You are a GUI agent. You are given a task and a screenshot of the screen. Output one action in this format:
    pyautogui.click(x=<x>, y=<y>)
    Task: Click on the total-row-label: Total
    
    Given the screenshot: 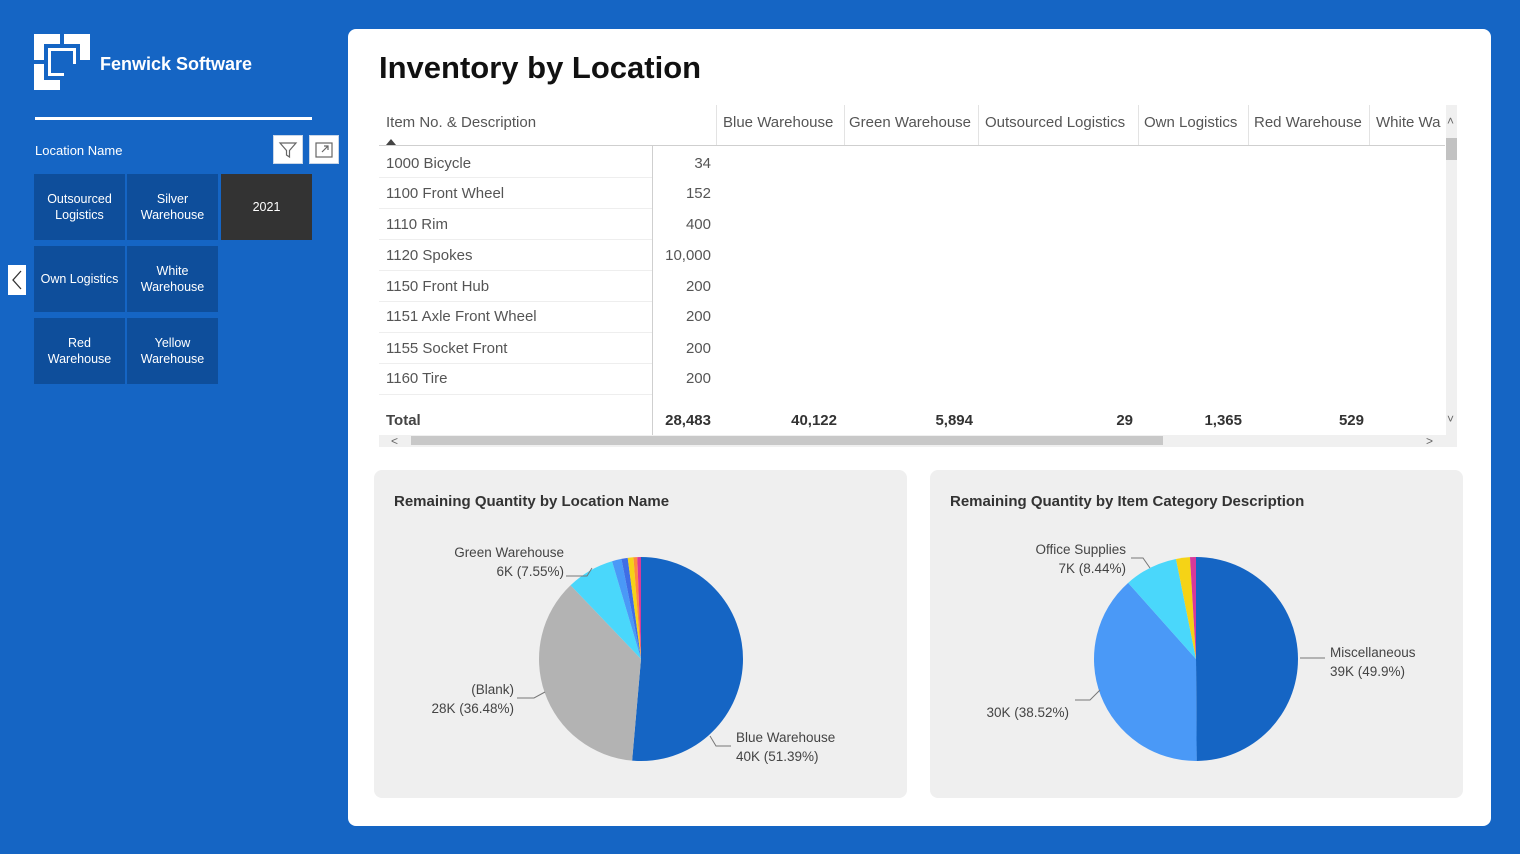 What is the action you would take?
    pyautogui.click(x=403, y=420)
    